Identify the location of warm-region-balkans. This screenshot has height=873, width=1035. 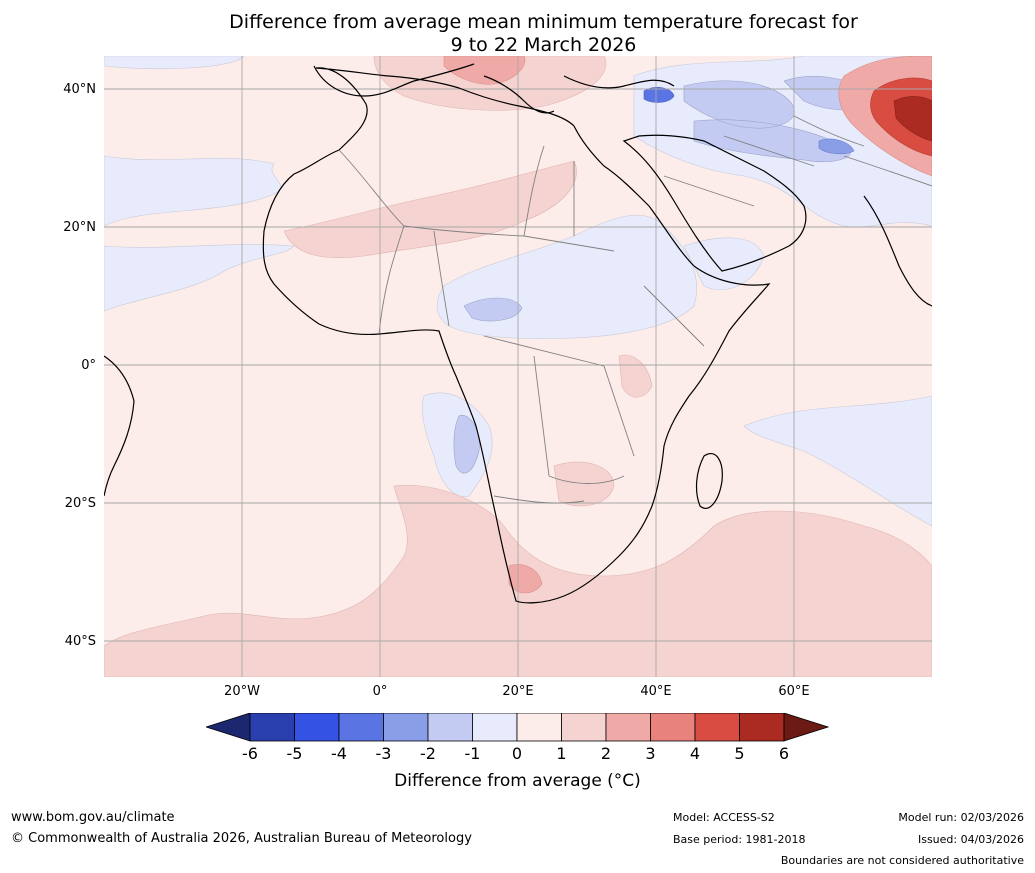
(484, 70).